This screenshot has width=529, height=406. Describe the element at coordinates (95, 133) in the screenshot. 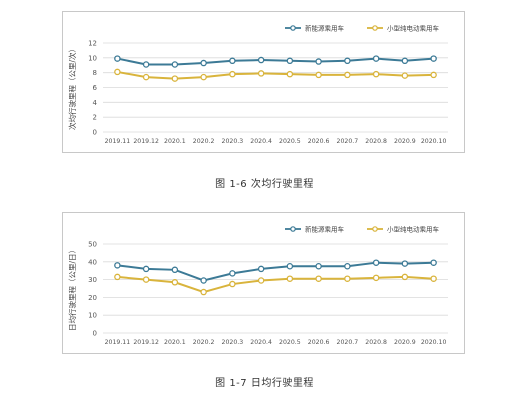

I see `trip-ytick-label: 0` at that location.